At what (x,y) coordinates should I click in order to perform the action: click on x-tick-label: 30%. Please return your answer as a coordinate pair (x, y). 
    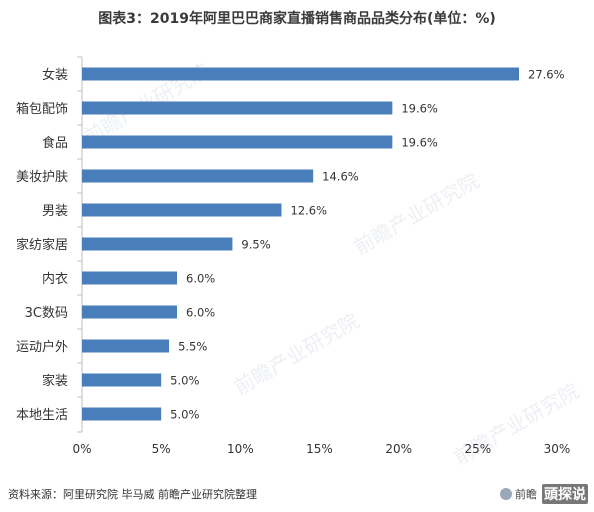
    Looking at the image, I should click on (557, 449).